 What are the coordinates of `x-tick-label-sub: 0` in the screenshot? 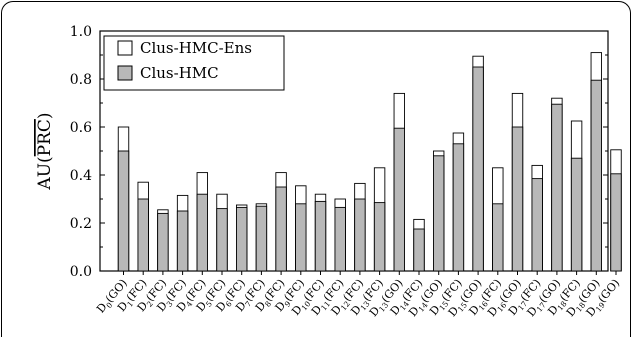 It's located at (109, 305).